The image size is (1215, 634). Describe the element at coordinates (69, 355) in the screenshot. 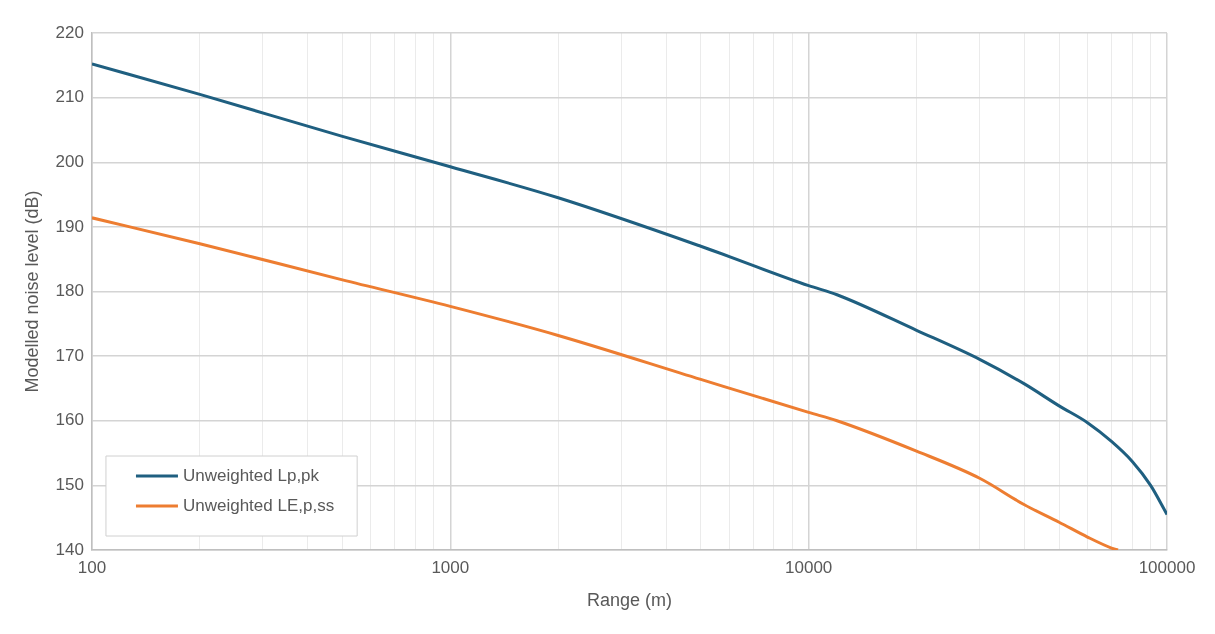

I see `y-tick-label: 170` at that location.